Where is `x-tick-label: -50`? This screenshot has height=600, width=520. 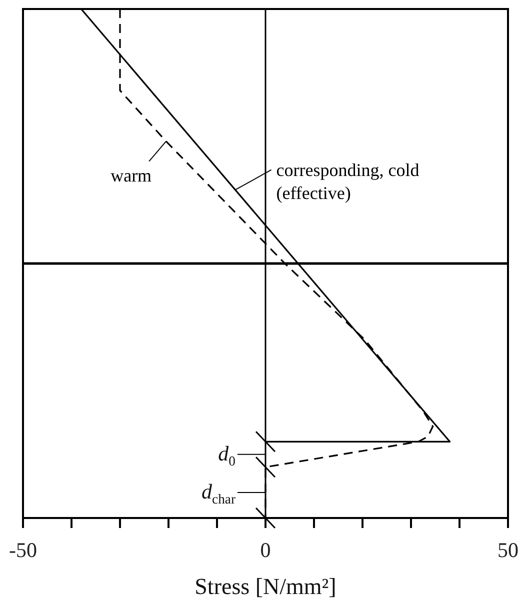
x-tick-label: -50 is located at coordinates (23, 550).